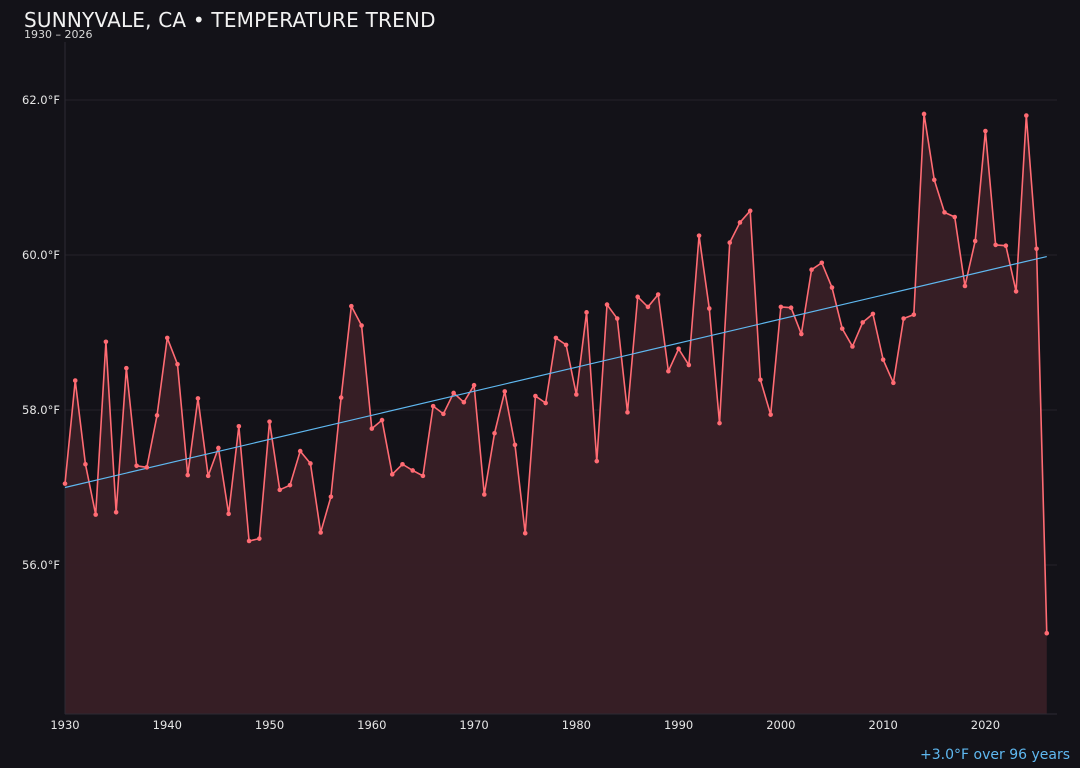 The width and height of the screenshot is (1080, 768). What do you see at coordinates (985, 725) in the screenshot?
I see `x-tick-label: 2020` at bounding box center [985, 725].